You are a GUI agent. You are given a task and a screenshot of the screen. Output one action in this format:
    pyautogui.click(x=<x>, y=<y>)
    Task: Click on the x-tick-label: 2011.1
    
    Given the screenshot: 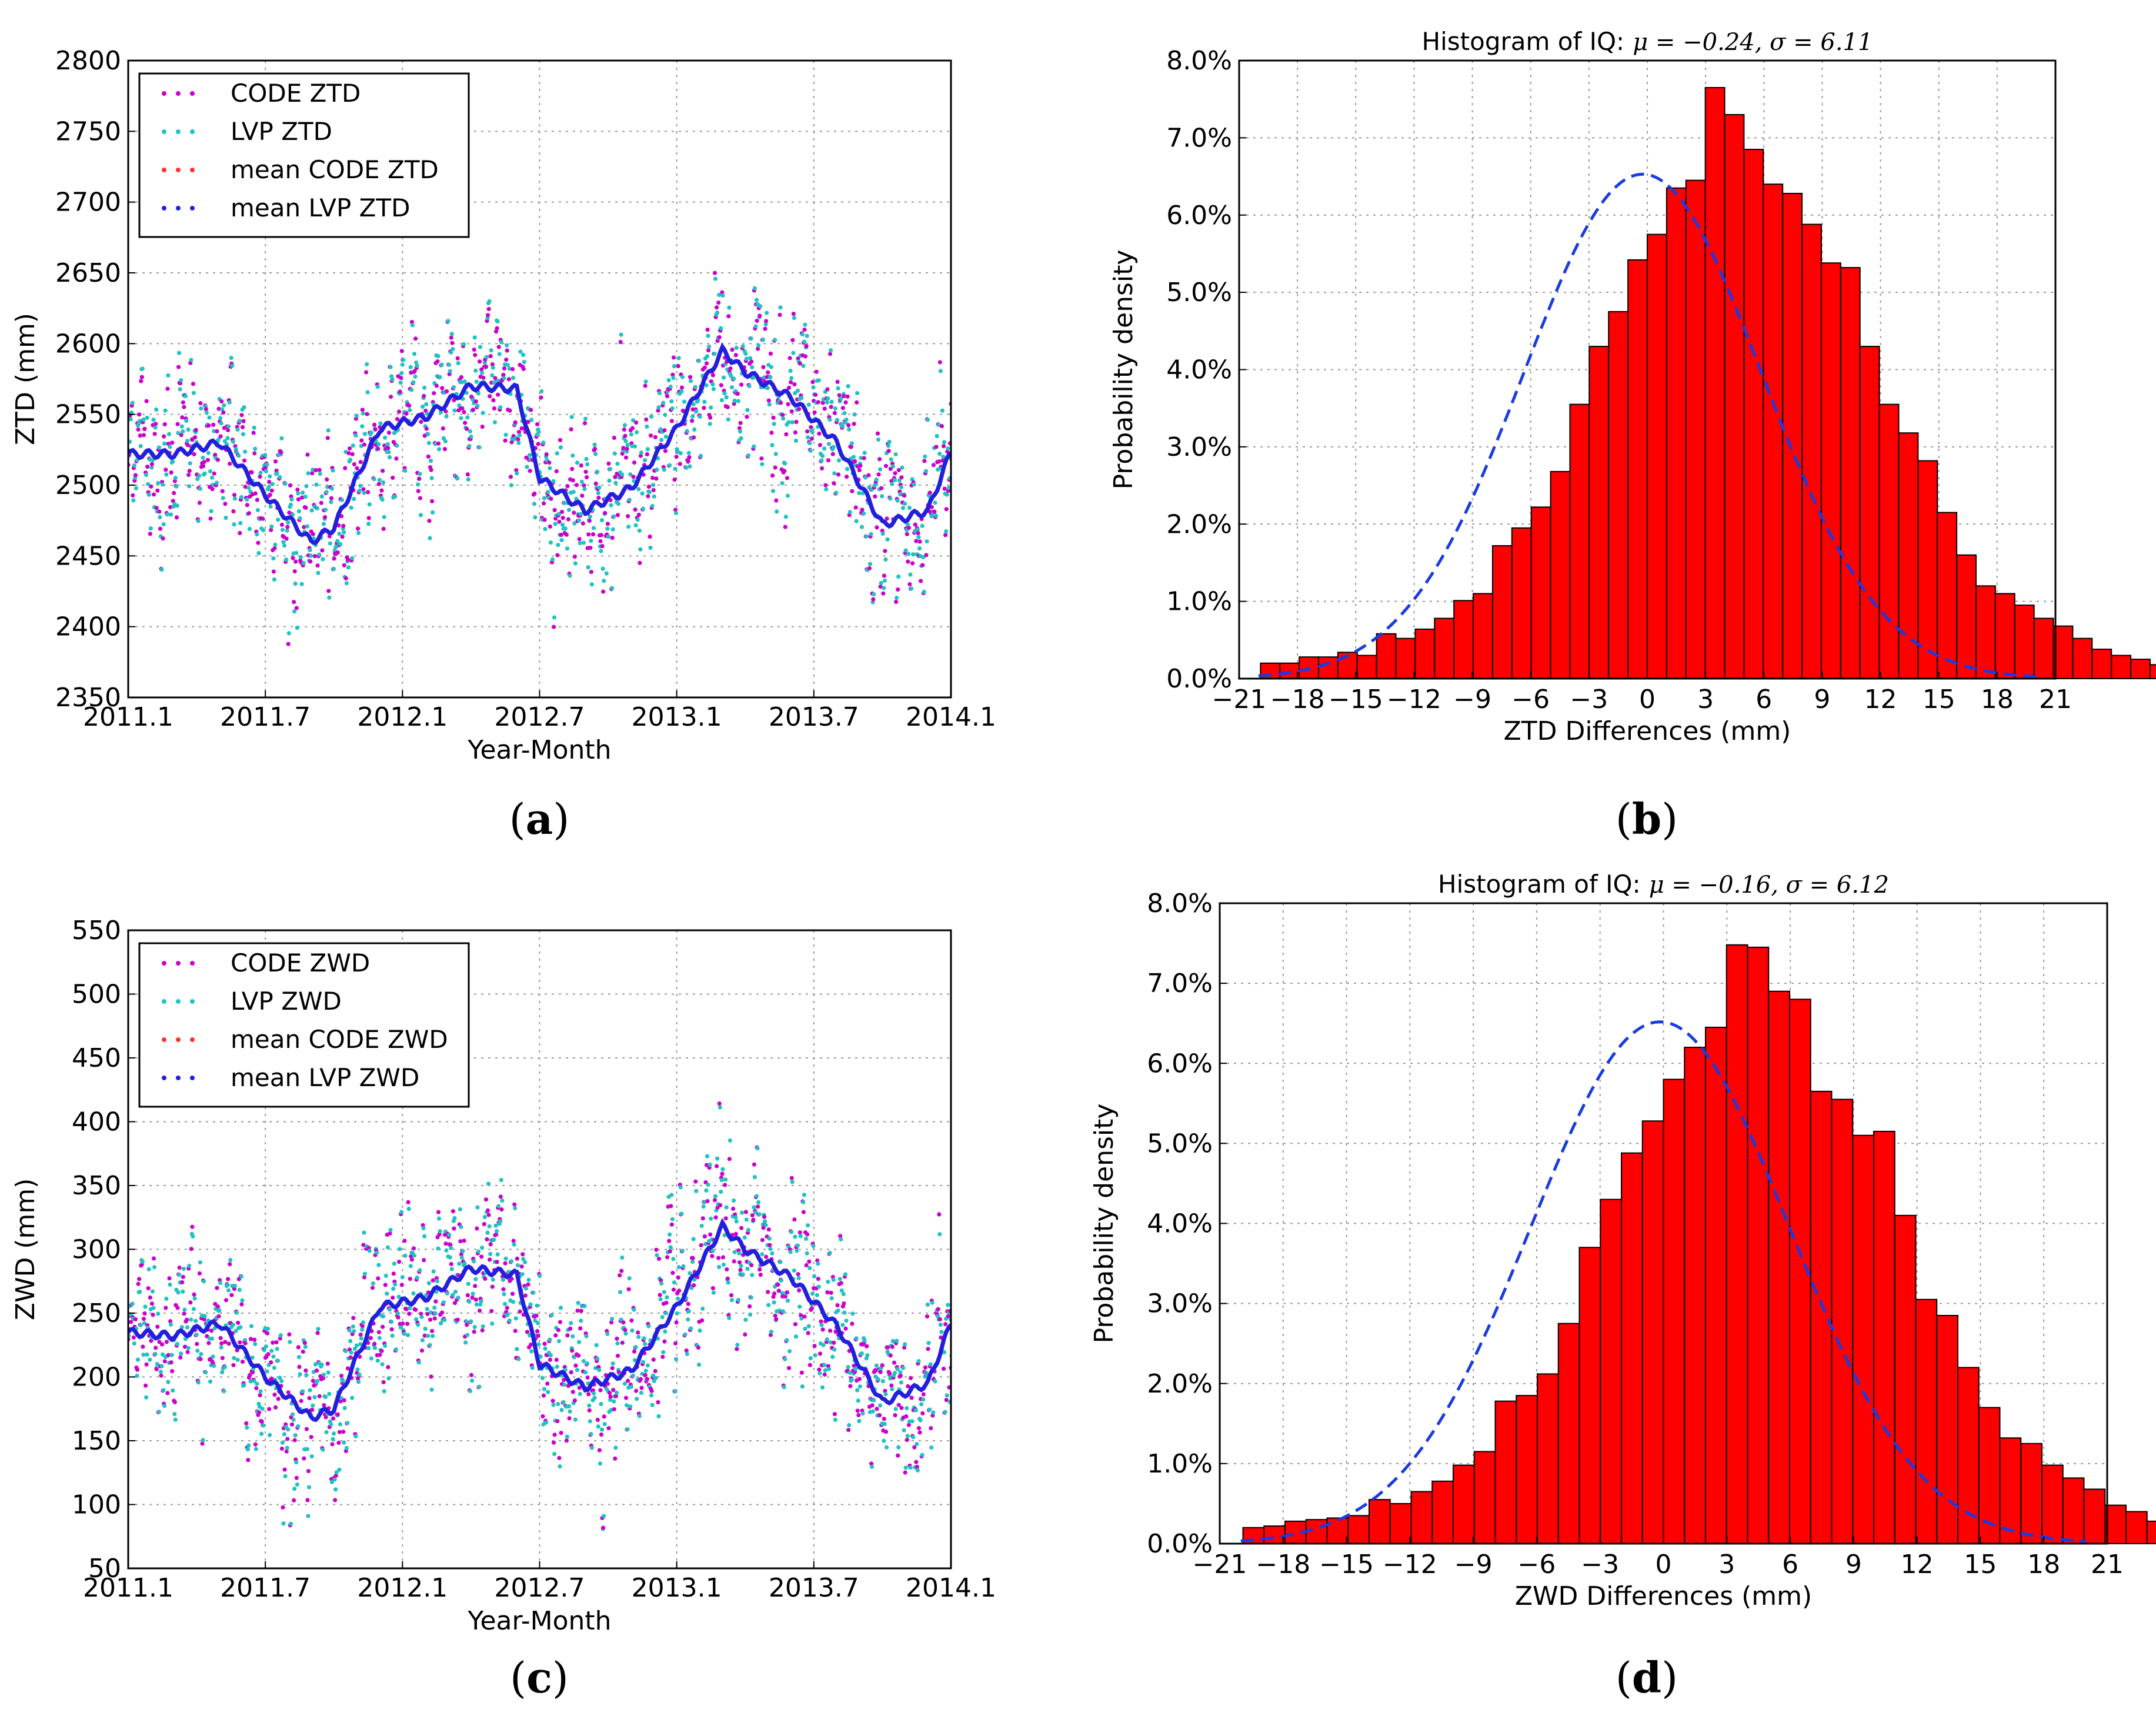 What is the action you would take?
    pyautogui.click(x=128, y=1588)
    